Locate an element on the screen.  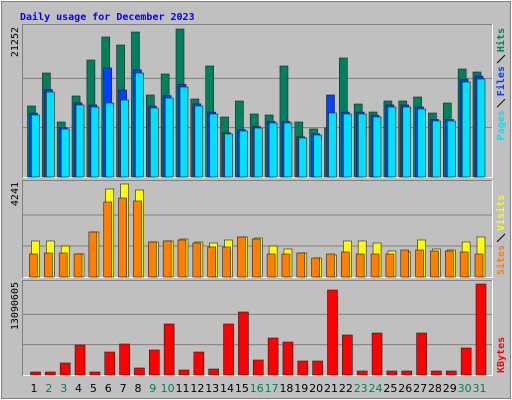
legend-label: KBytes is located at coordinates (501, 355).